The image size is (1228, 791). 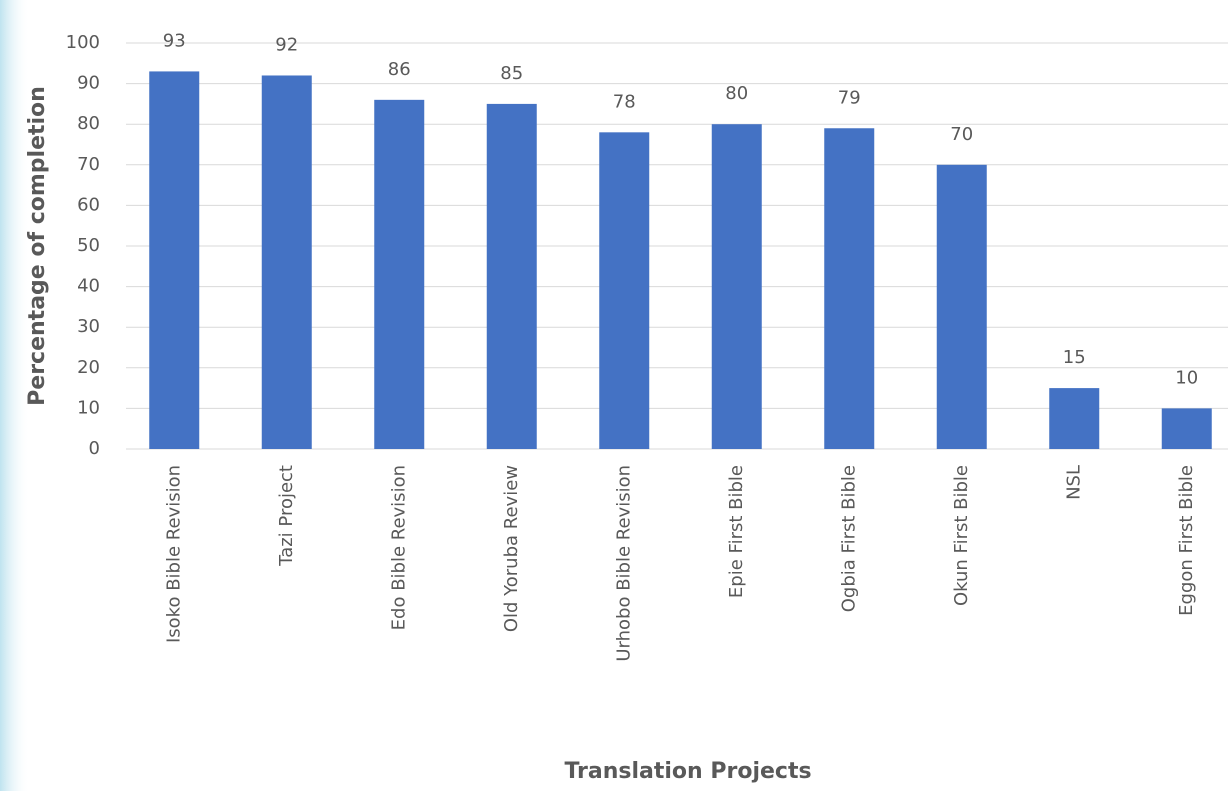 I want to click on background-edge, so click(x=15, y=395).